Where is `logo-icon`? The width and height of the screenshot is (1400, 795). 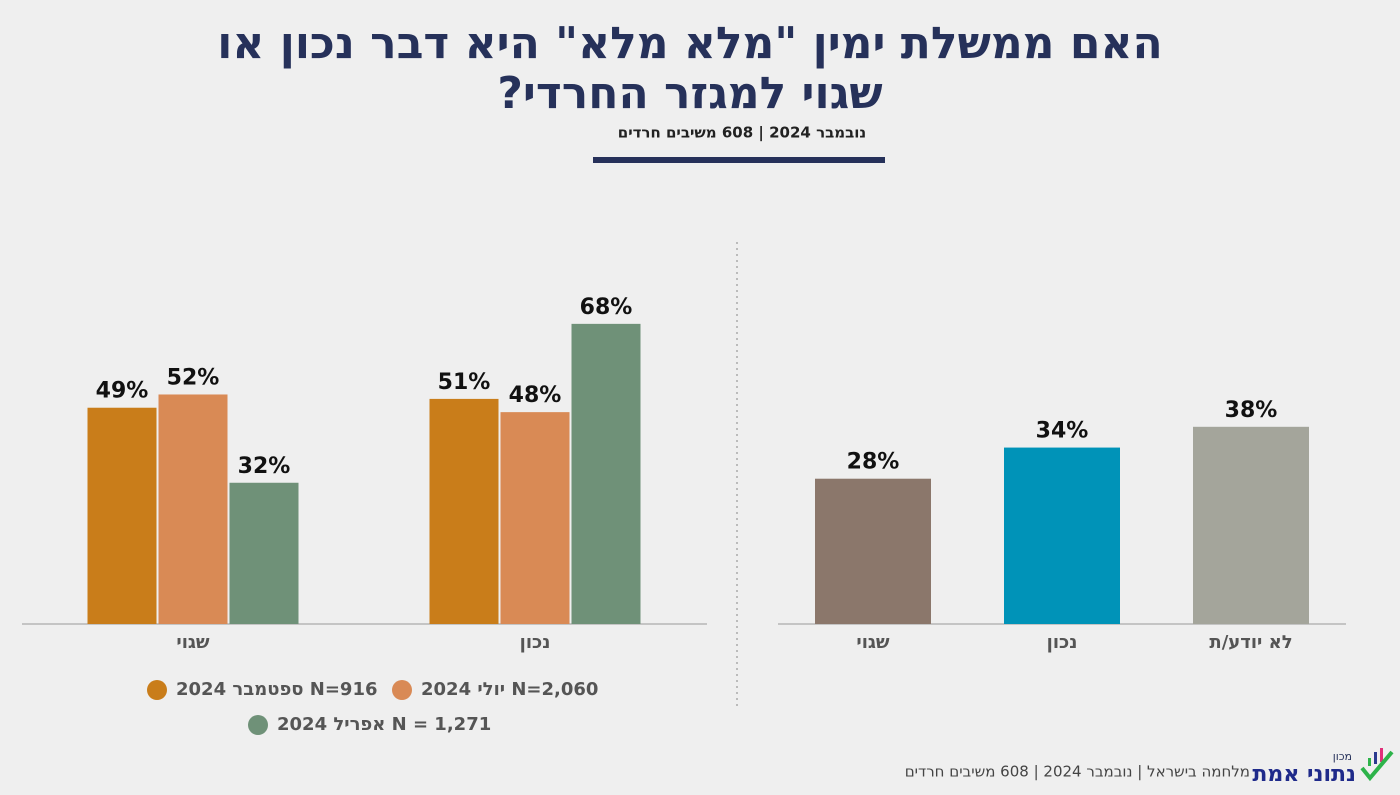 logo-icon is located at coordinates (1377, 765).